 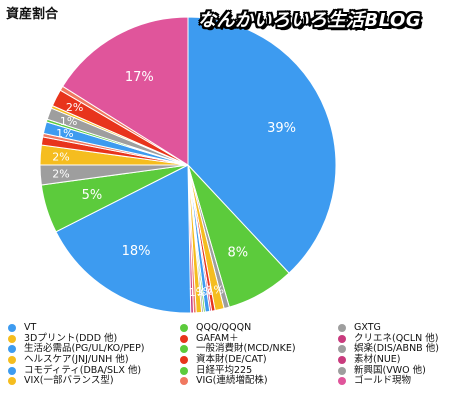 What do you see at coordinates (383, 381) in the screenshot?
I see `legend-label: ゴールド現物` at bounding box center [383, 381].